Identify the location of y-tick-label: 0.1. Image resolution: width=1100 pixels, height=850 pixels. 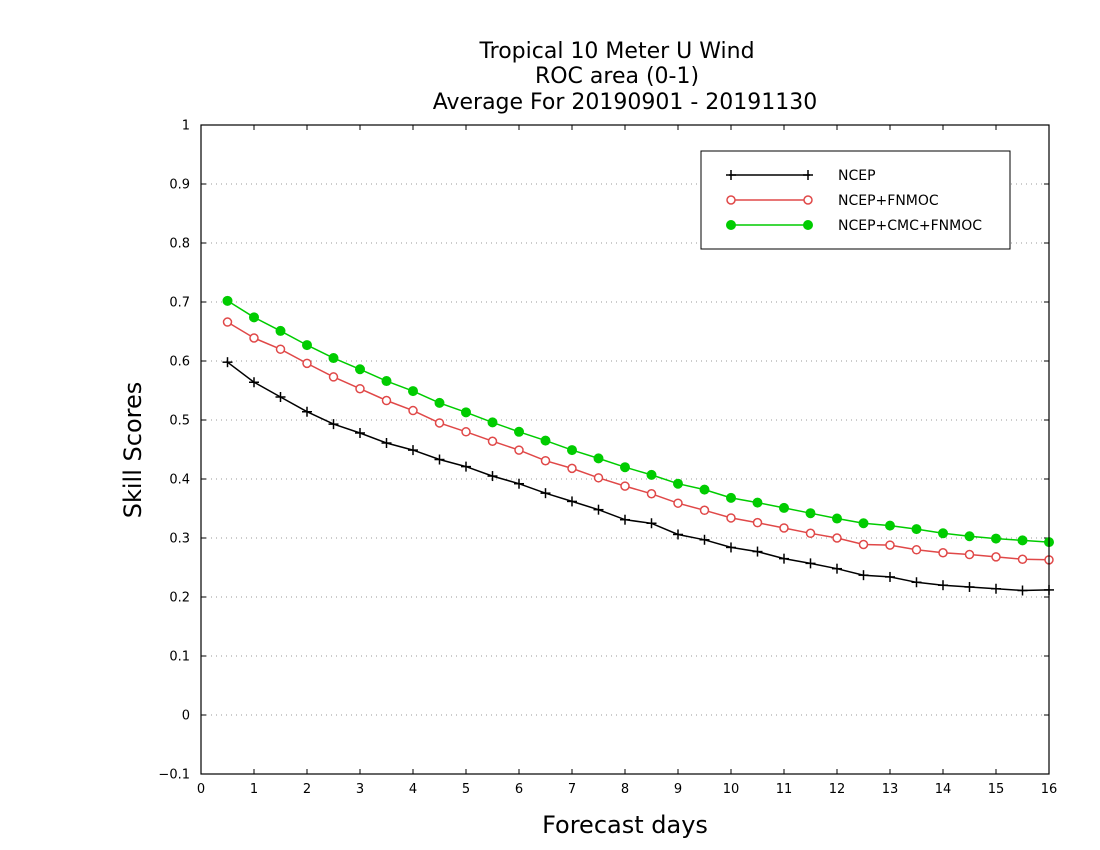
(179, 657).